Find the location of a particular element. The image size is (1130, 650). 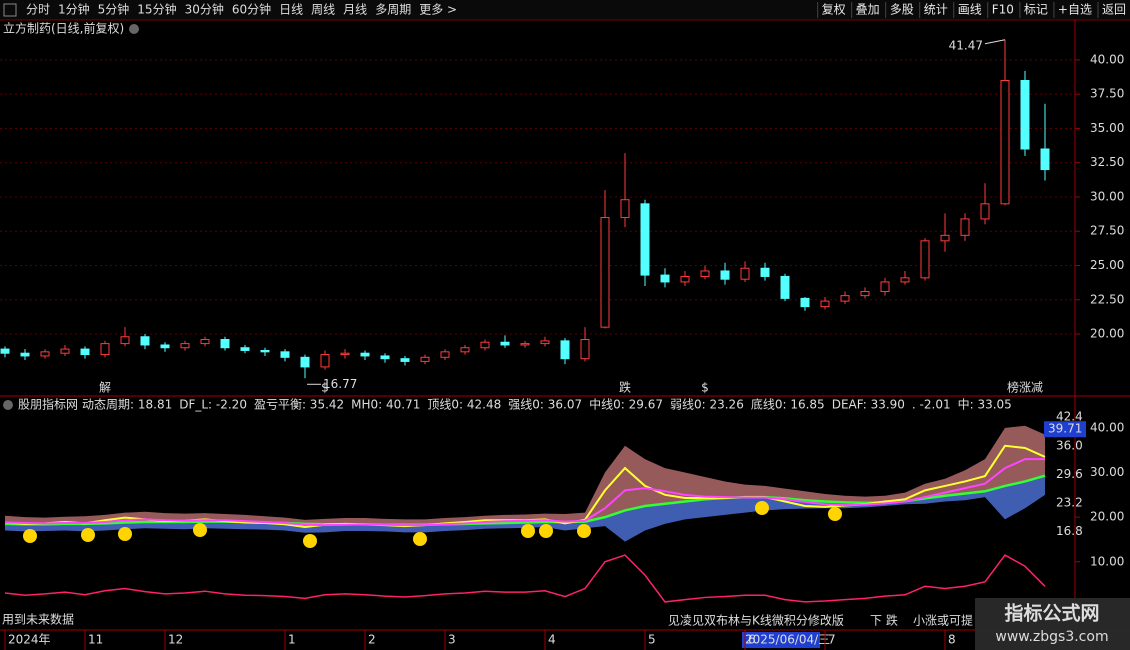

value-tag: 36.0 is located at coordinates (1069, 445).